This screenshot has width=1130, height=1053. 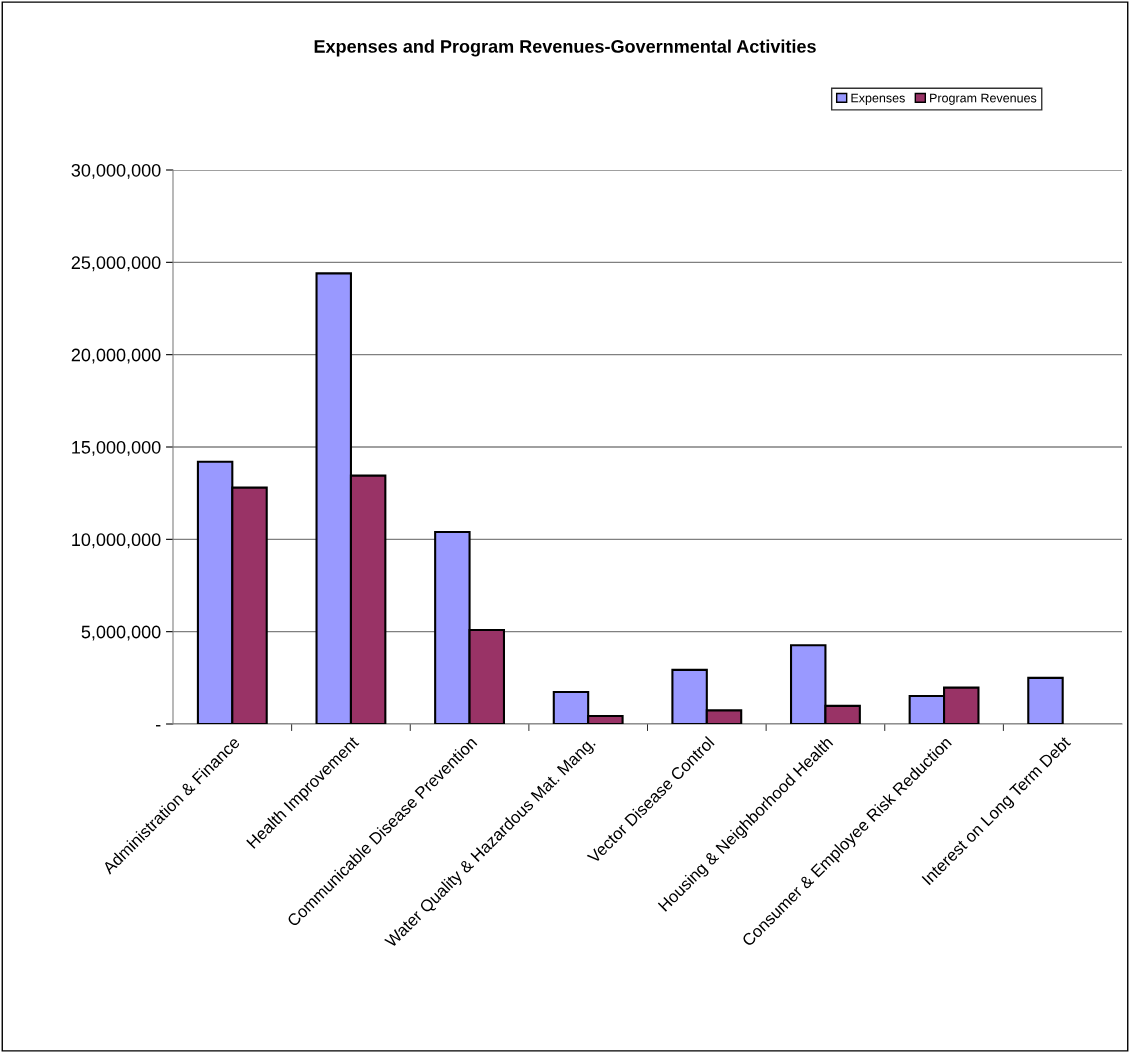 What do you see at coordinates (158, 726) in the screenshot?
I see `y-tick-label: -` at bounding box center [158, 726].